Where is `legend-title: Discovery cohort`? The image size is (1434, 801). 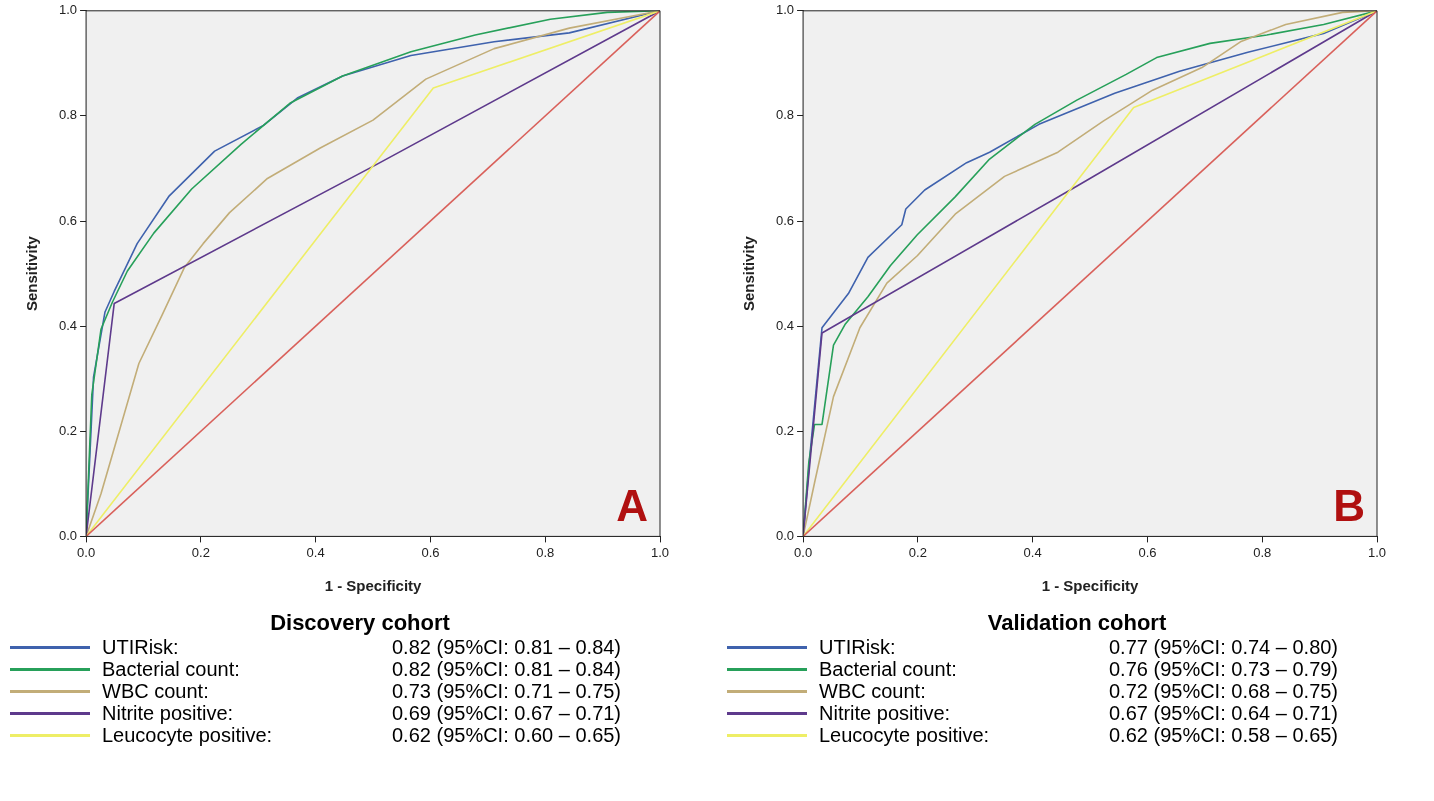
legend-title: Discovery cohort is located at coordinates (360, 623).